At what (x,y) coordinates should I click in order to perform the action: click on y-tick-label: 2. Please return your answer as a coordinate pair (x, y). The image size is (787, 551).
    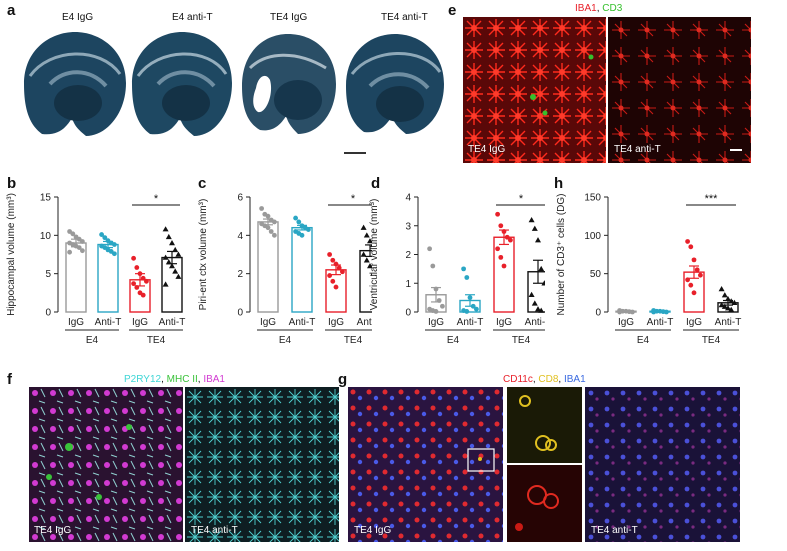
    Looking at the image, I should click on (240, 274).